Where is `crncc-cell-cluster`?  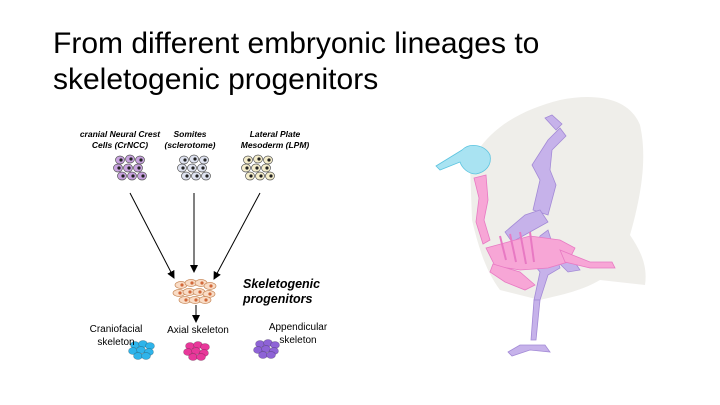 crncc-cell-cluster is located at coordinates (130, 167).